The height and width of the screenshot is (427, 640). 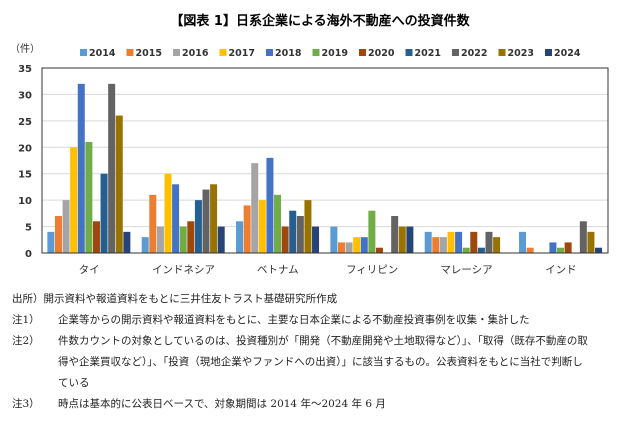 I want to click on legend-swatch-2019, so click(x=316, y=52).